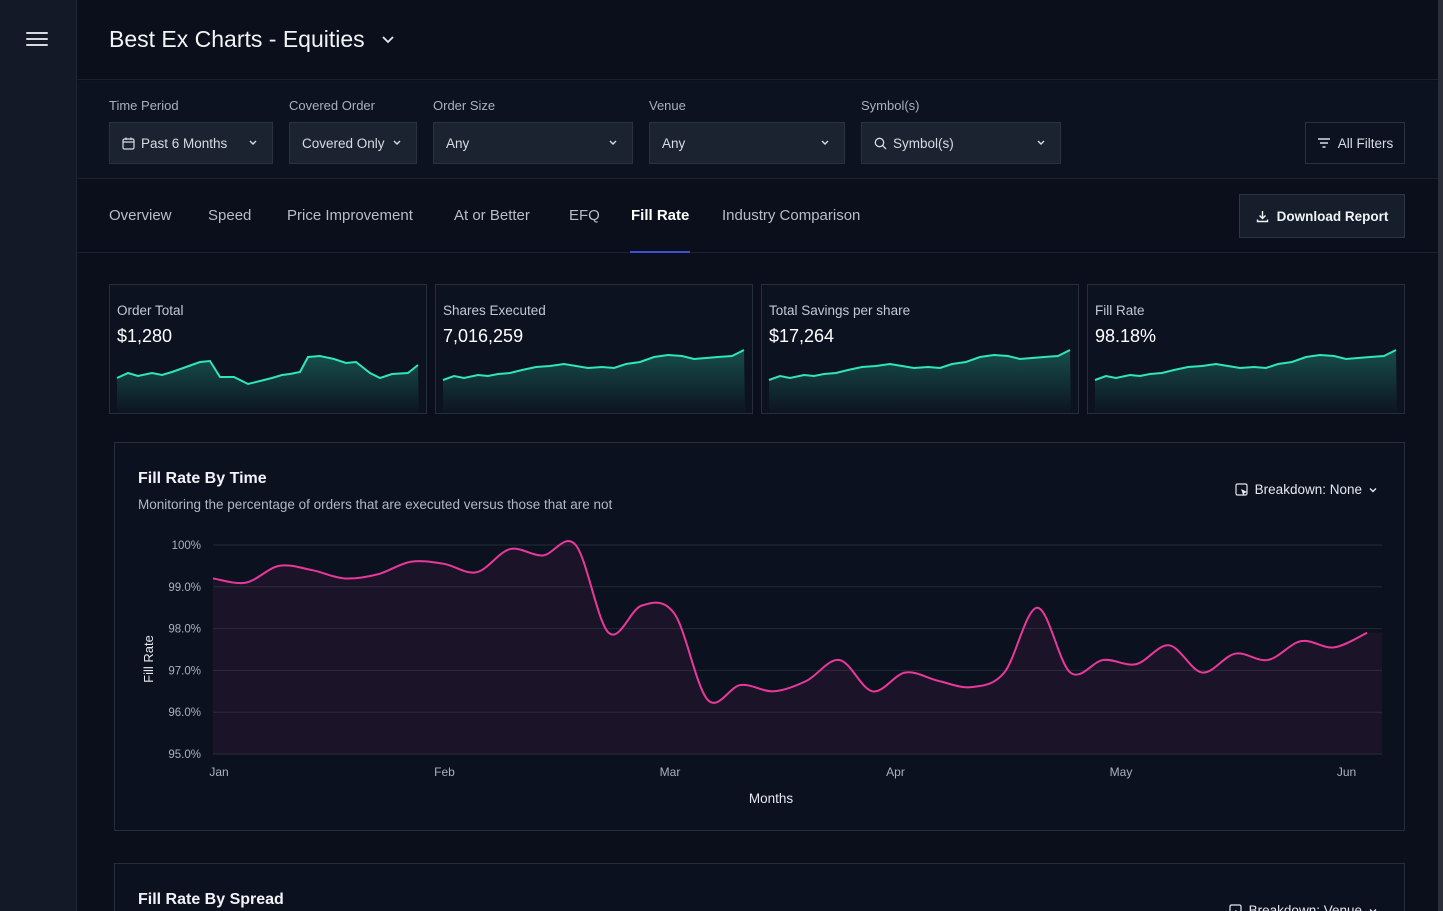  Describe the element at coordinates (1126, 336) in the screenshot. I see `kpi-value: 98.18%` at that location.